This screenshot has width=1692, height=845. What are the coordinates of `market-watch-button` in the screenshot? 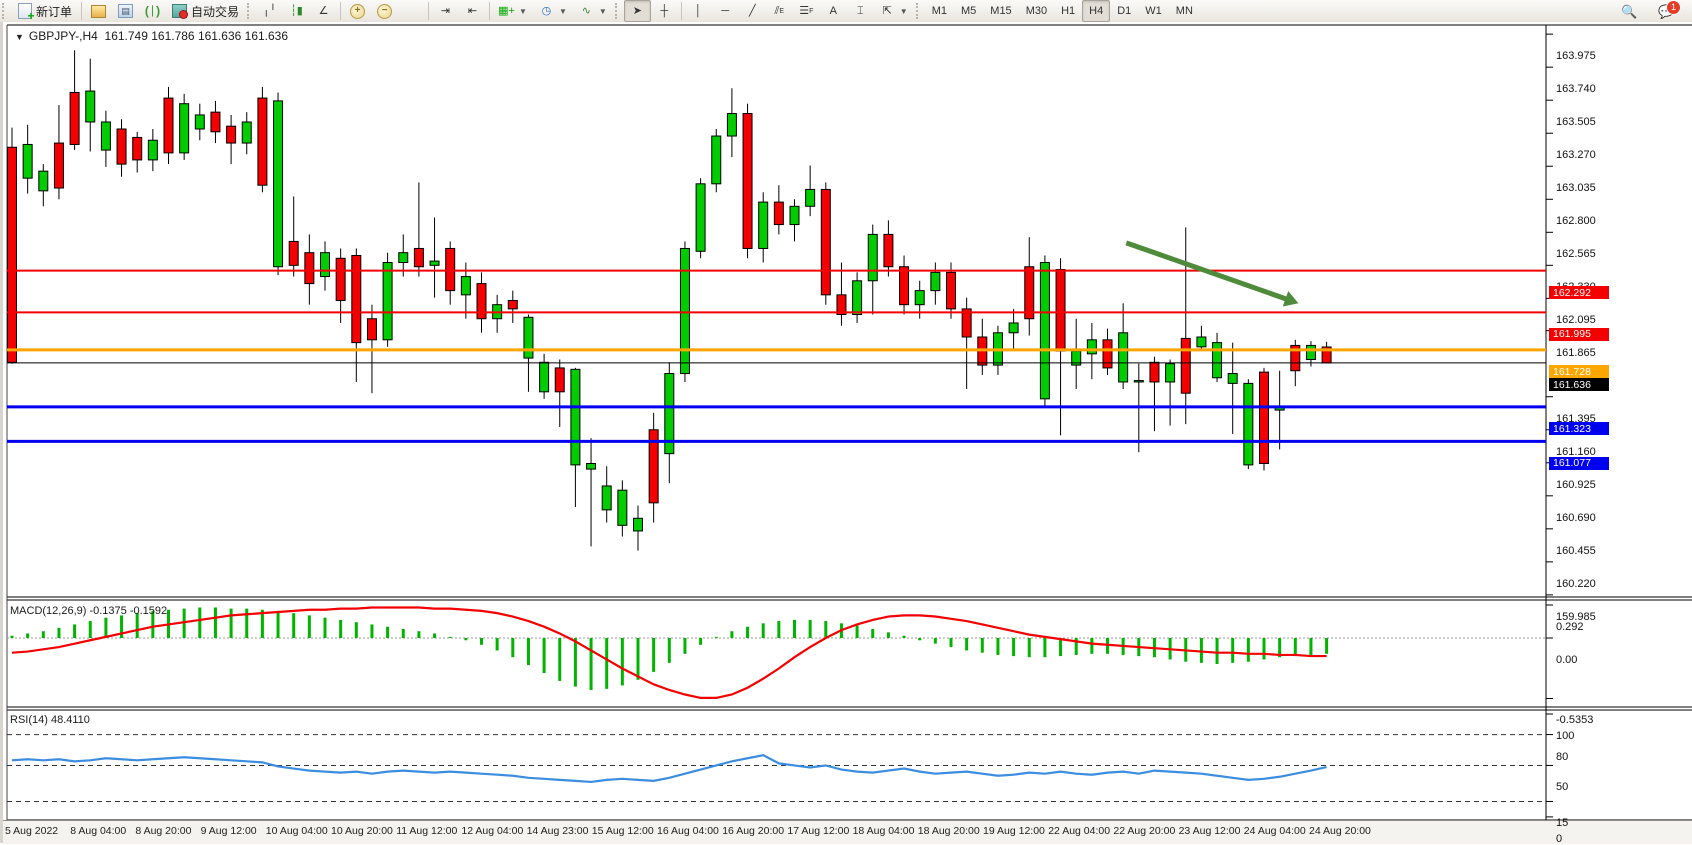 It's located at (98, 11).